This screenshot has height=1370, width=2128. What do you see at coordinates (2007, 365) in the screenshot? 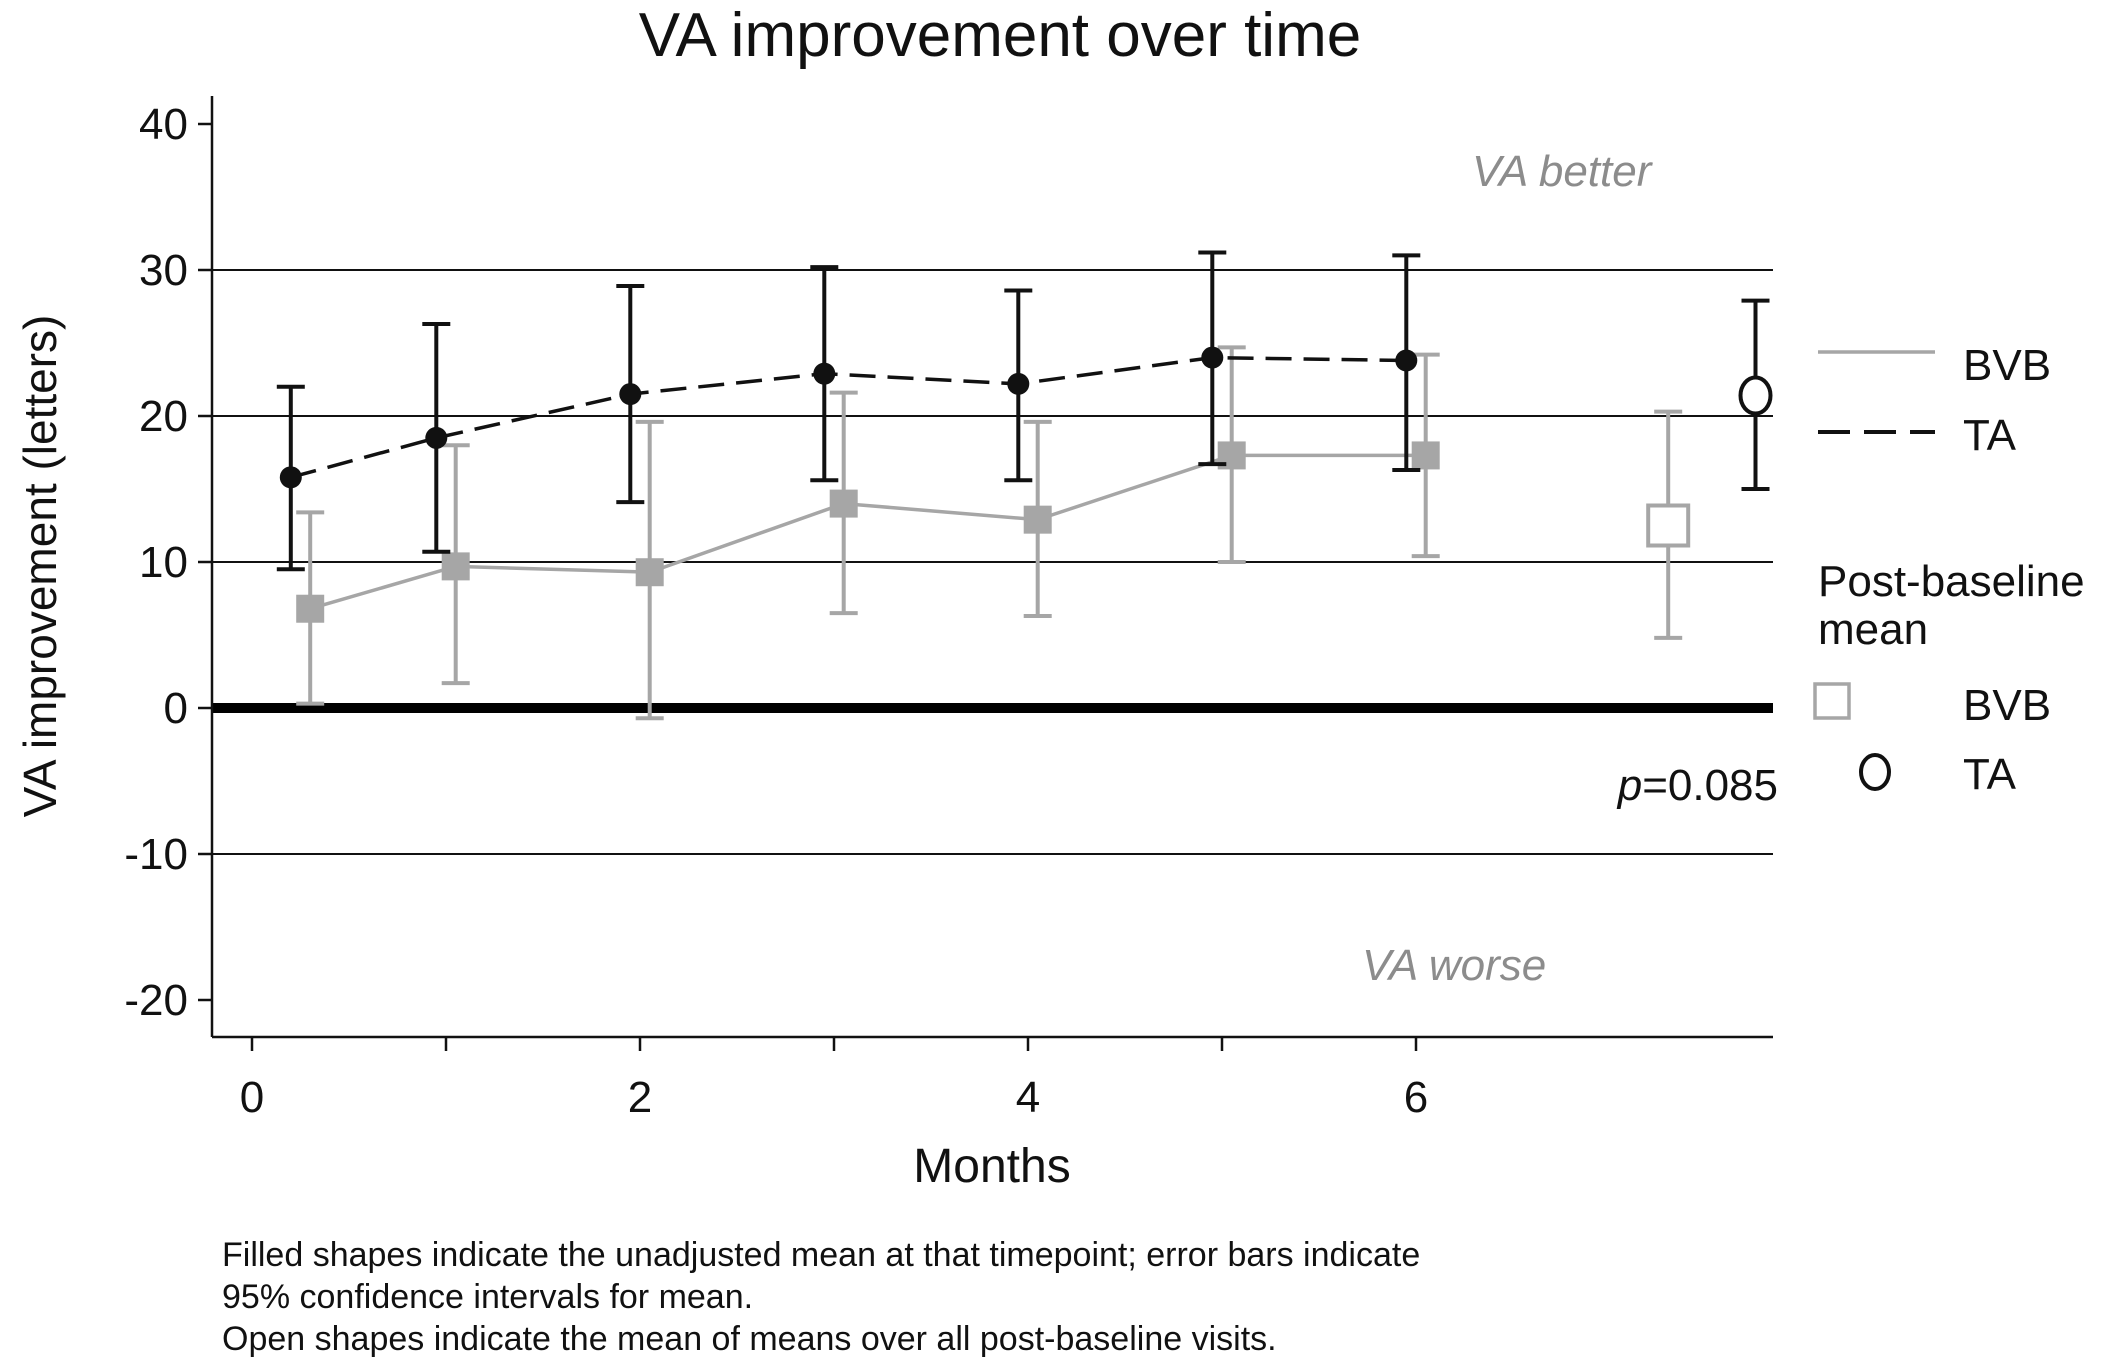
I see `legend-label-bvb: BVB` at bounding box center [2007, 365].